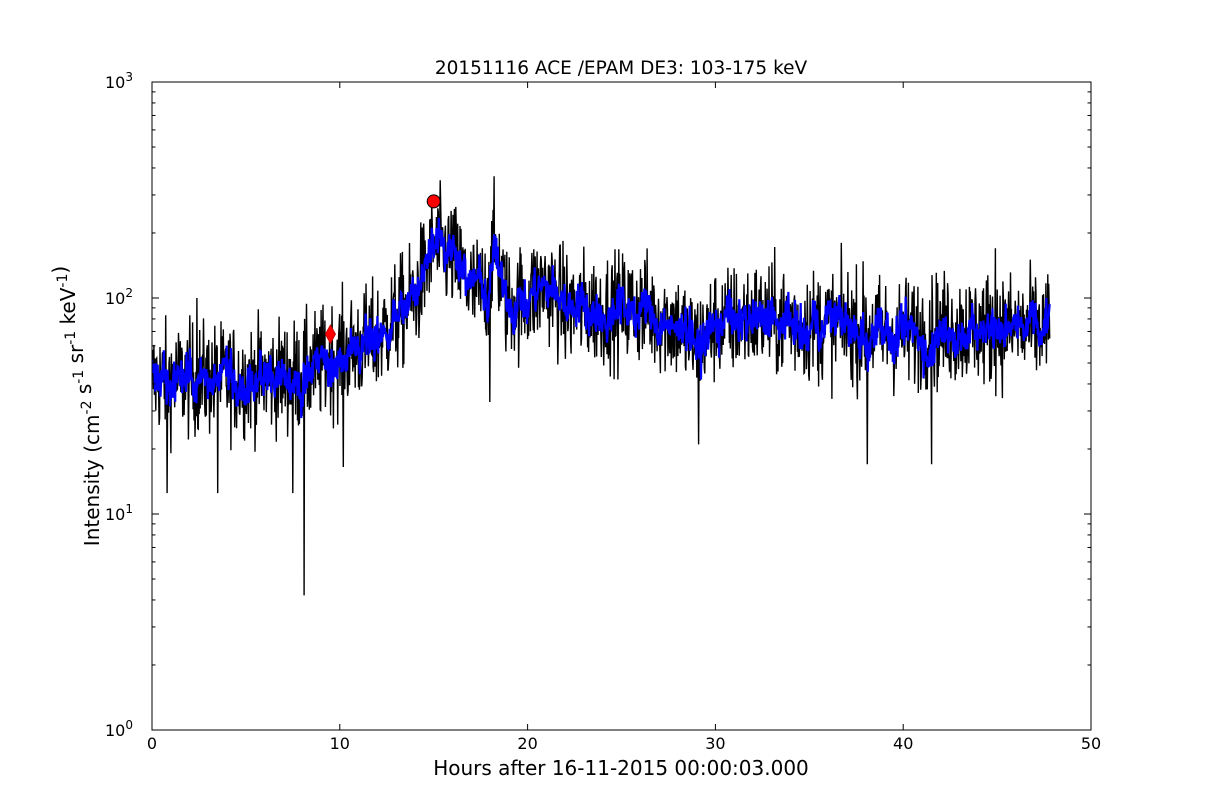 This screenshot has height=812, width=1212. What do you see at coordinates (119, 729) in the screenshot?
I see `y-tick-label: 10⁰` at bounding box center [119, 729].